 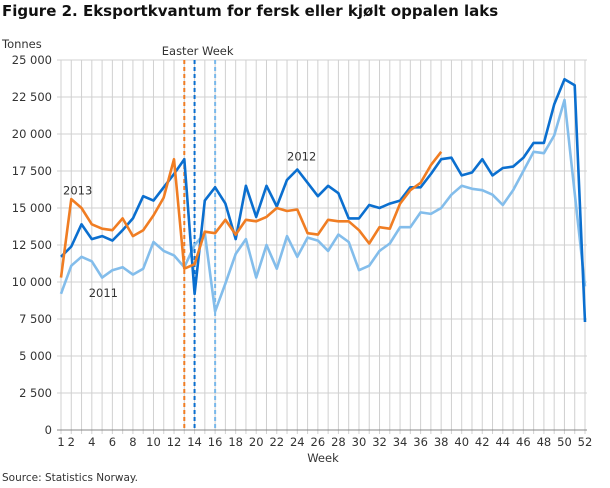 I want to click on y-tick-label: 12 500, so click(x=32, y=245).